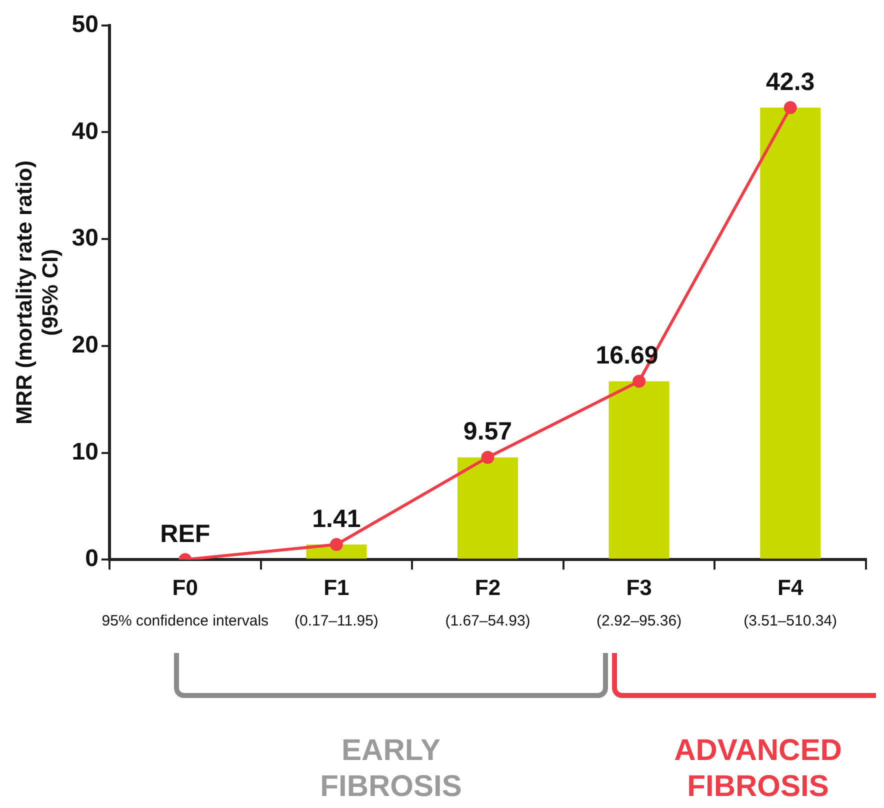  I want to click on text: 95% confidence intervals, so click(185, 621).